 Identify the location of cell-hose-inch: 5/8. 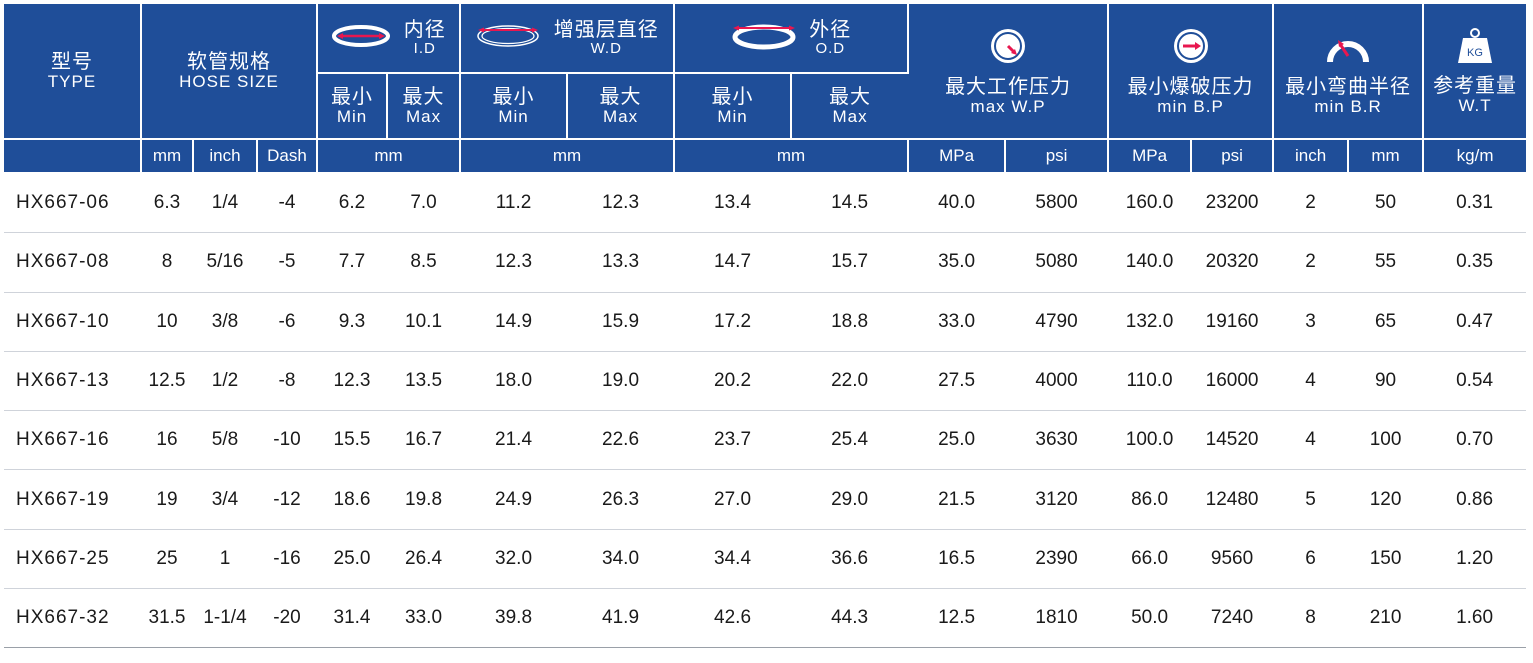
(225, 440).